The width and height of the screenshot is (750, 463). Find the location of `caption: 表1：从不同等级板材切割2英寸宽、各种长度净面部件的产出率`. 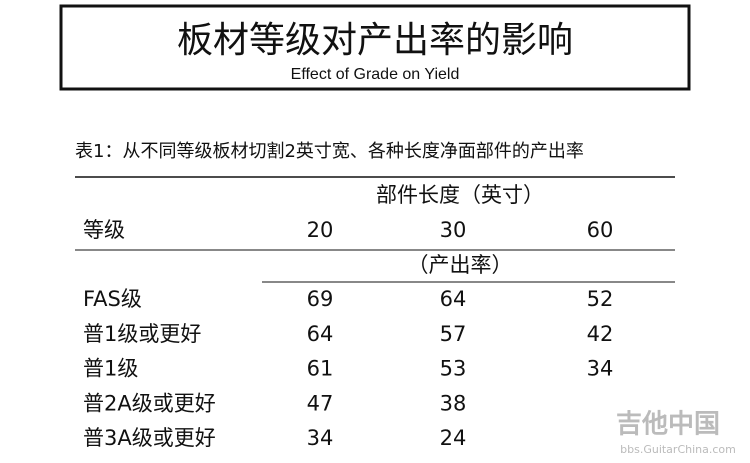

caption: 表1：从不同等级板材切割2英寸宽、各种长度净面部件的产出率 is located at coordinates (329, 151).